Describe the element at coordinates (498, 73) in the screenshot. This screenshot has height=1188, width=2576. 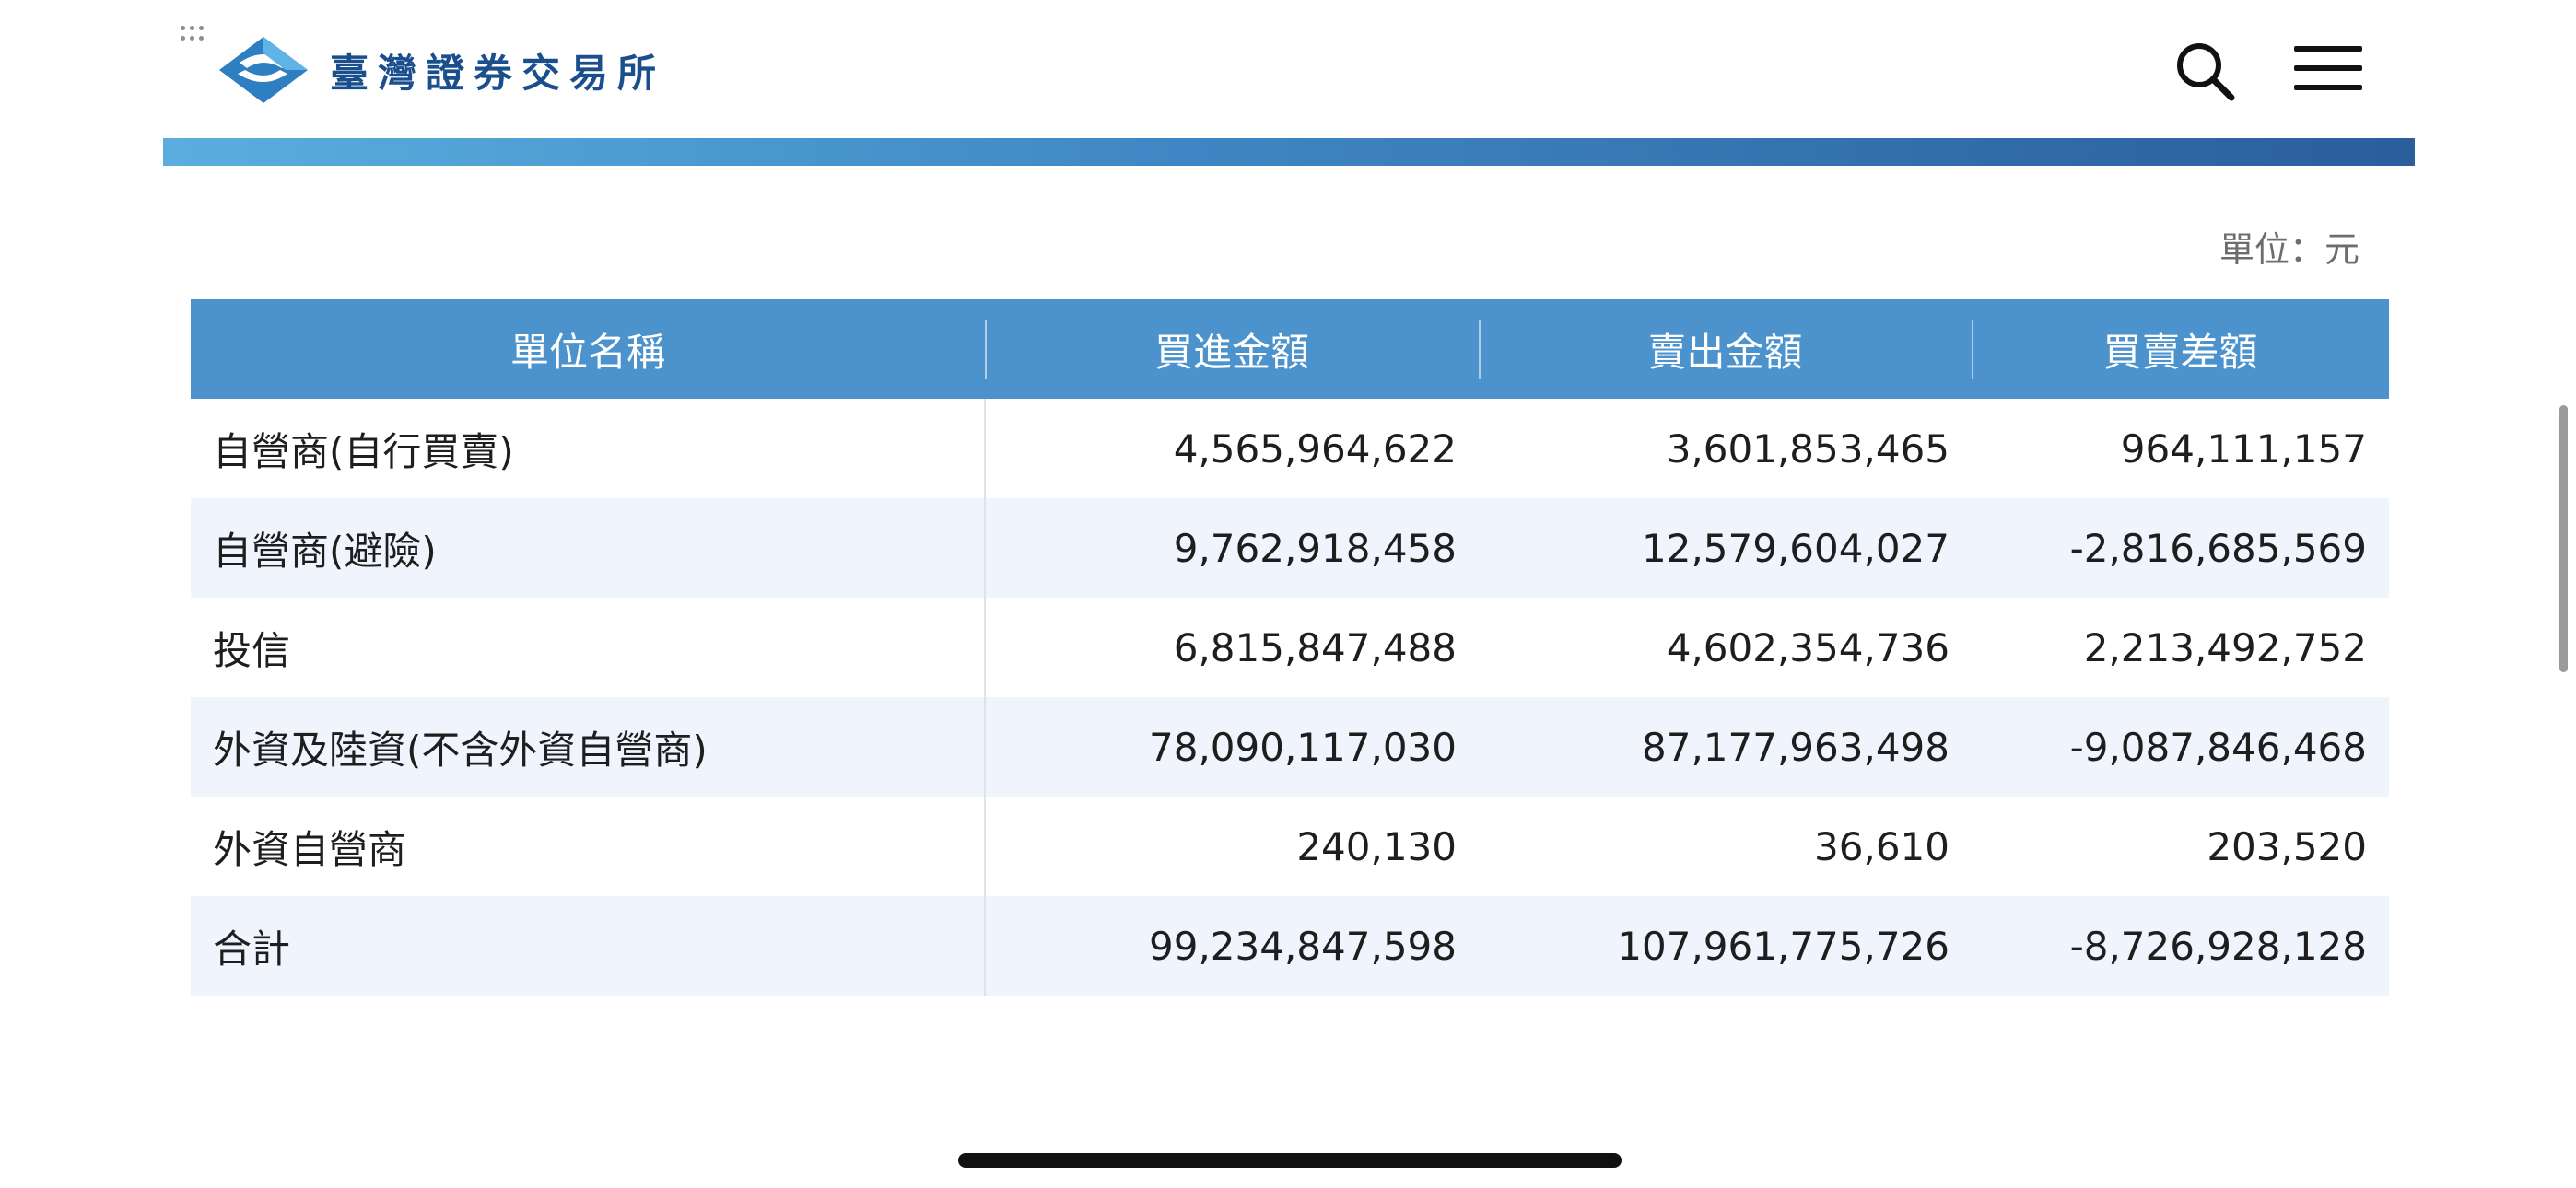
I see `logo-text: 臺灣證券交易所` at that location.